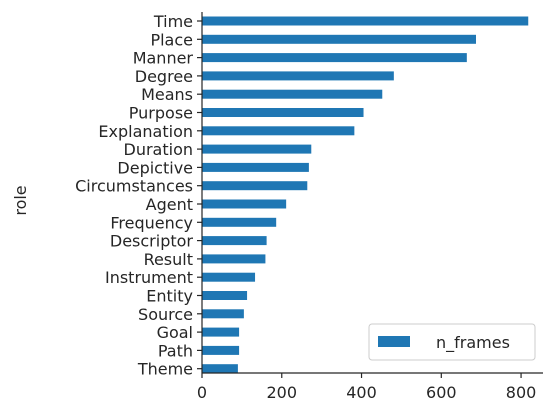  Describe the element at coordinates (145, 131) in the screenshot. I see `y-tick-label: Explanation` at that location.